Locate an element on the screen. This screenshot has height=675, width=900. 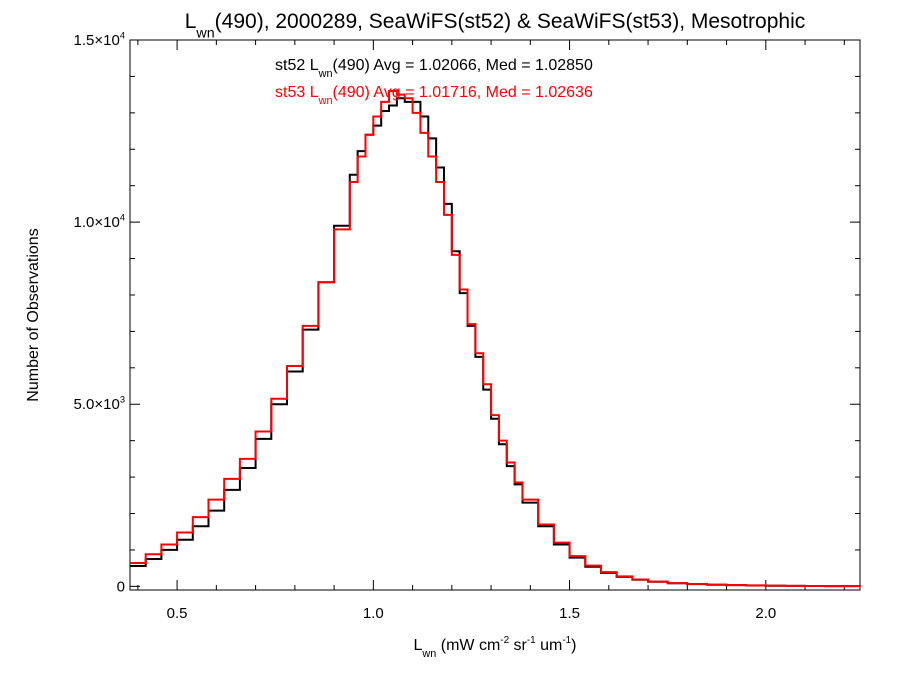
y-tick-label: 0 is located at coordinates (121, 586).